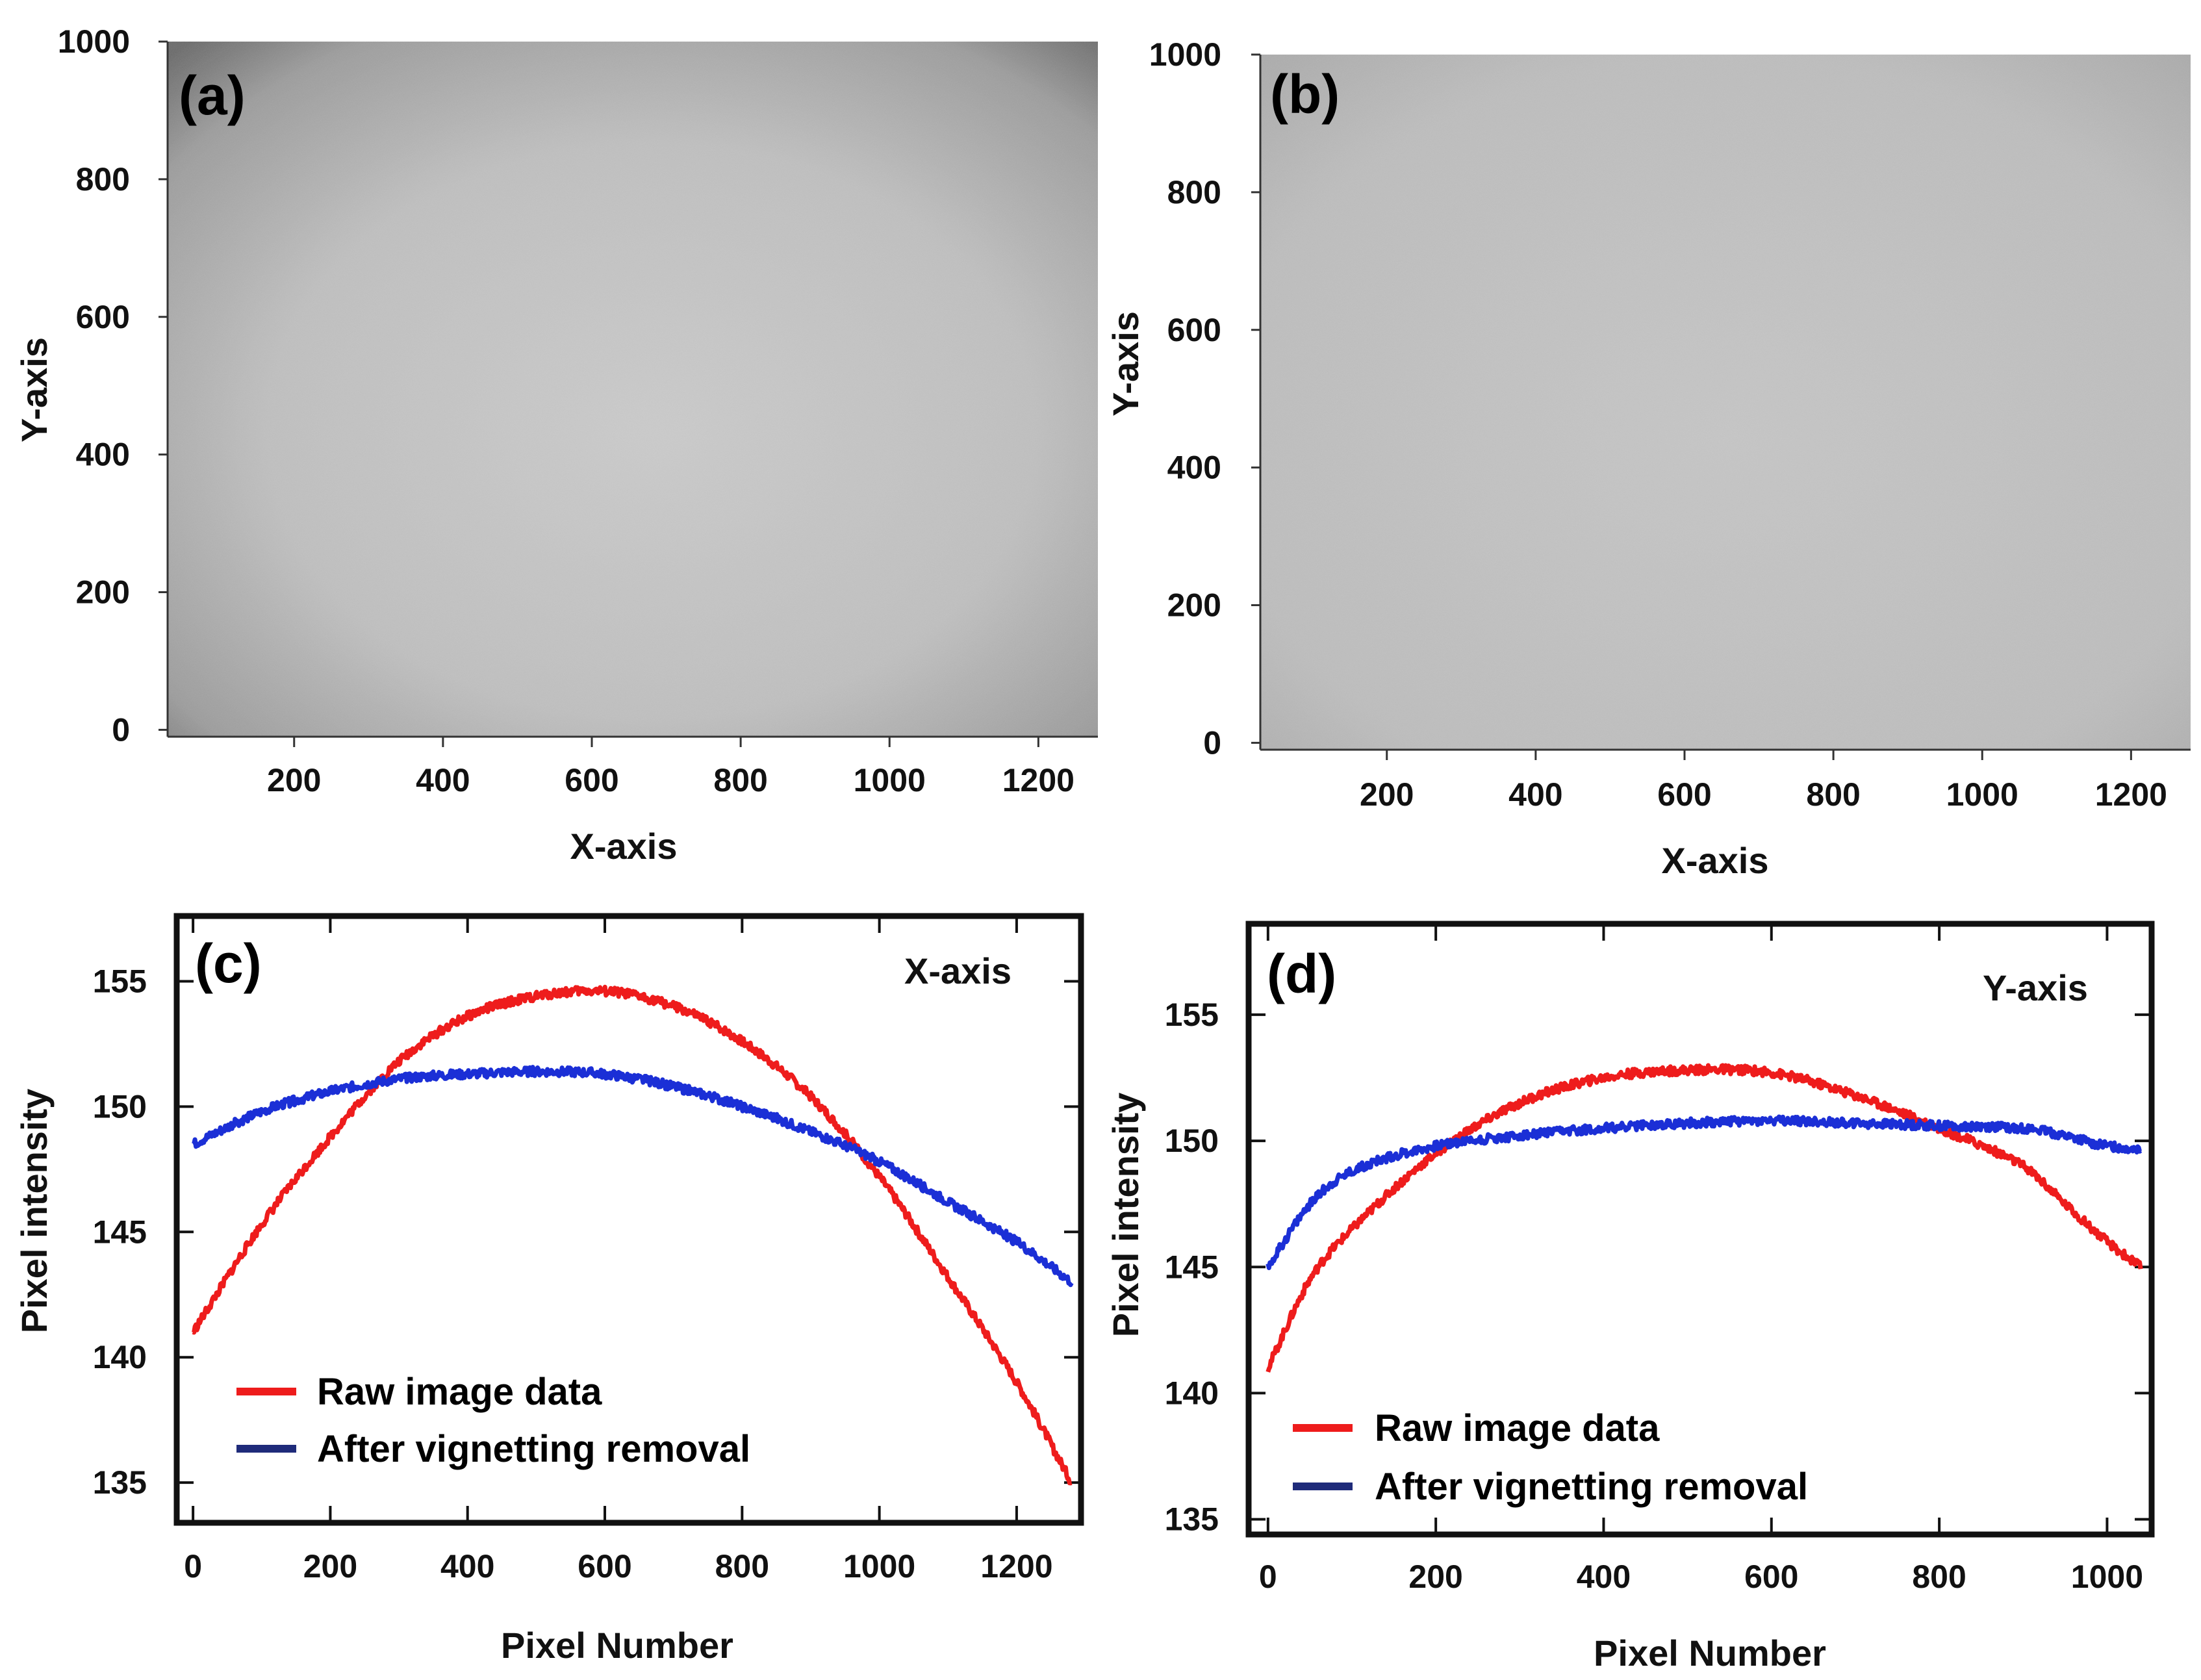 The height and width of the screenshot is (1680, 2201). I want to click on panel-c-legend-label-corrected: After vignetting removal, so click(533, 1449).